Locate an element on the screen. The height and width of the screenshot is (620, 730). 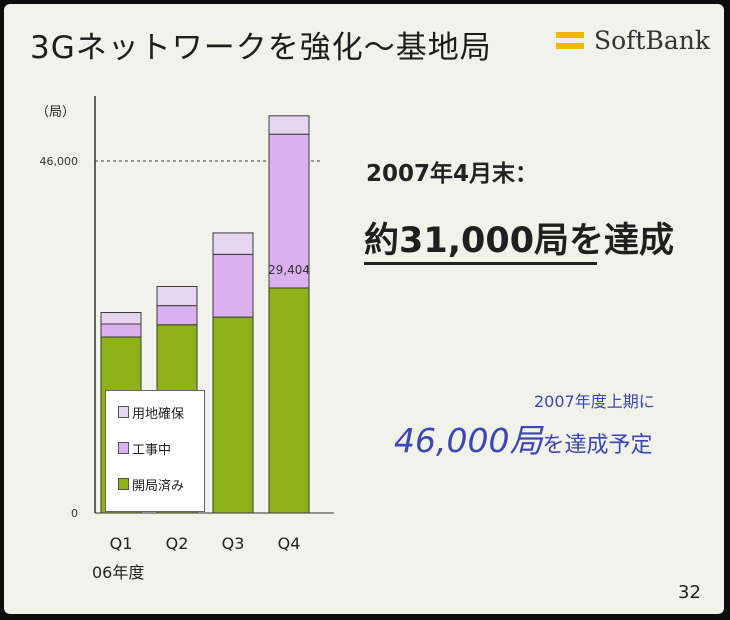
slide-title: 3Gネットワークを強化〜基地局 is located at coordinates (261, 48).